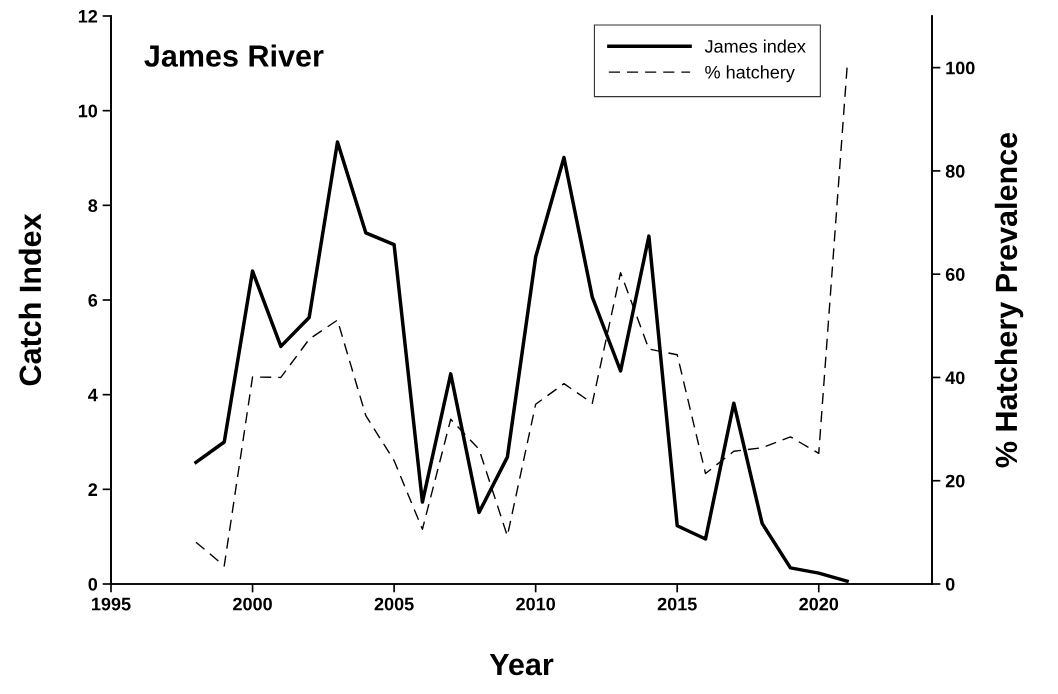 The width and height of the screenshot is (1058, 694). I want to click on y-tick-label: 2, so click(93, 489).